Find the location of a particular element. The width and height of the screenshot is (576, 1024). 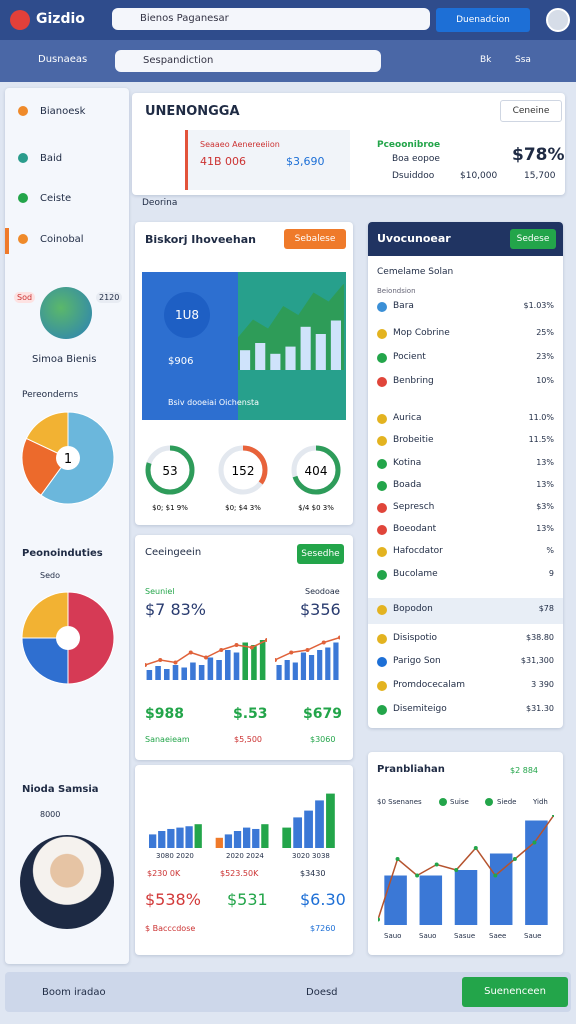

nav-item: Coinobal is located at coordinates (62, 239).